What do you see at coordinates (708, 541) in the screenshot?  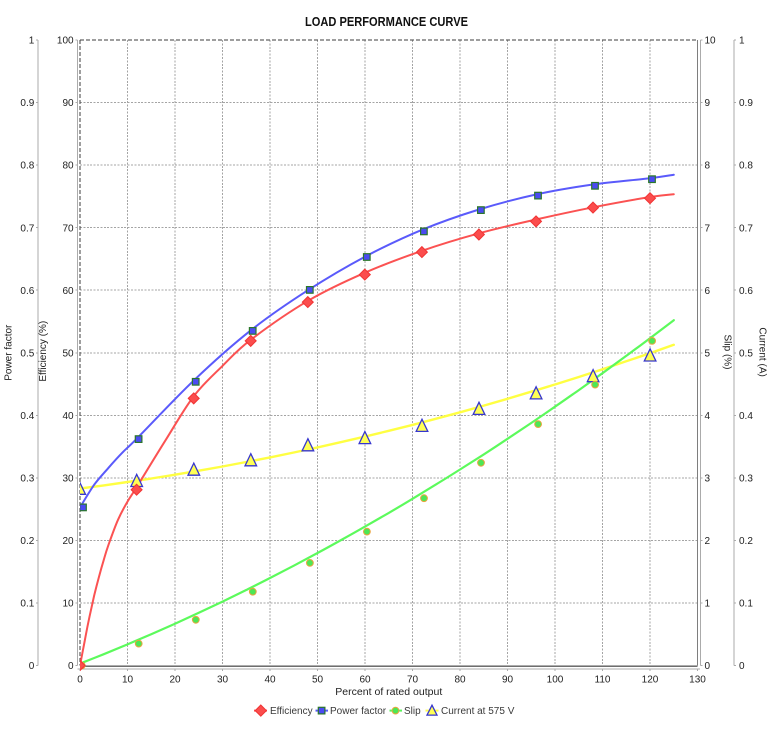 I see `svg-text: 2` at bounding box center [708, 541].